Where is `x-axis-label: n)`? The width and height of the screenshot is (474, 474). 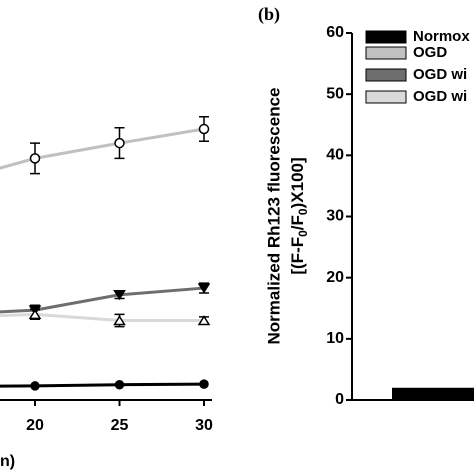
x-axis-label: n) is located at coordinates (7, 461).